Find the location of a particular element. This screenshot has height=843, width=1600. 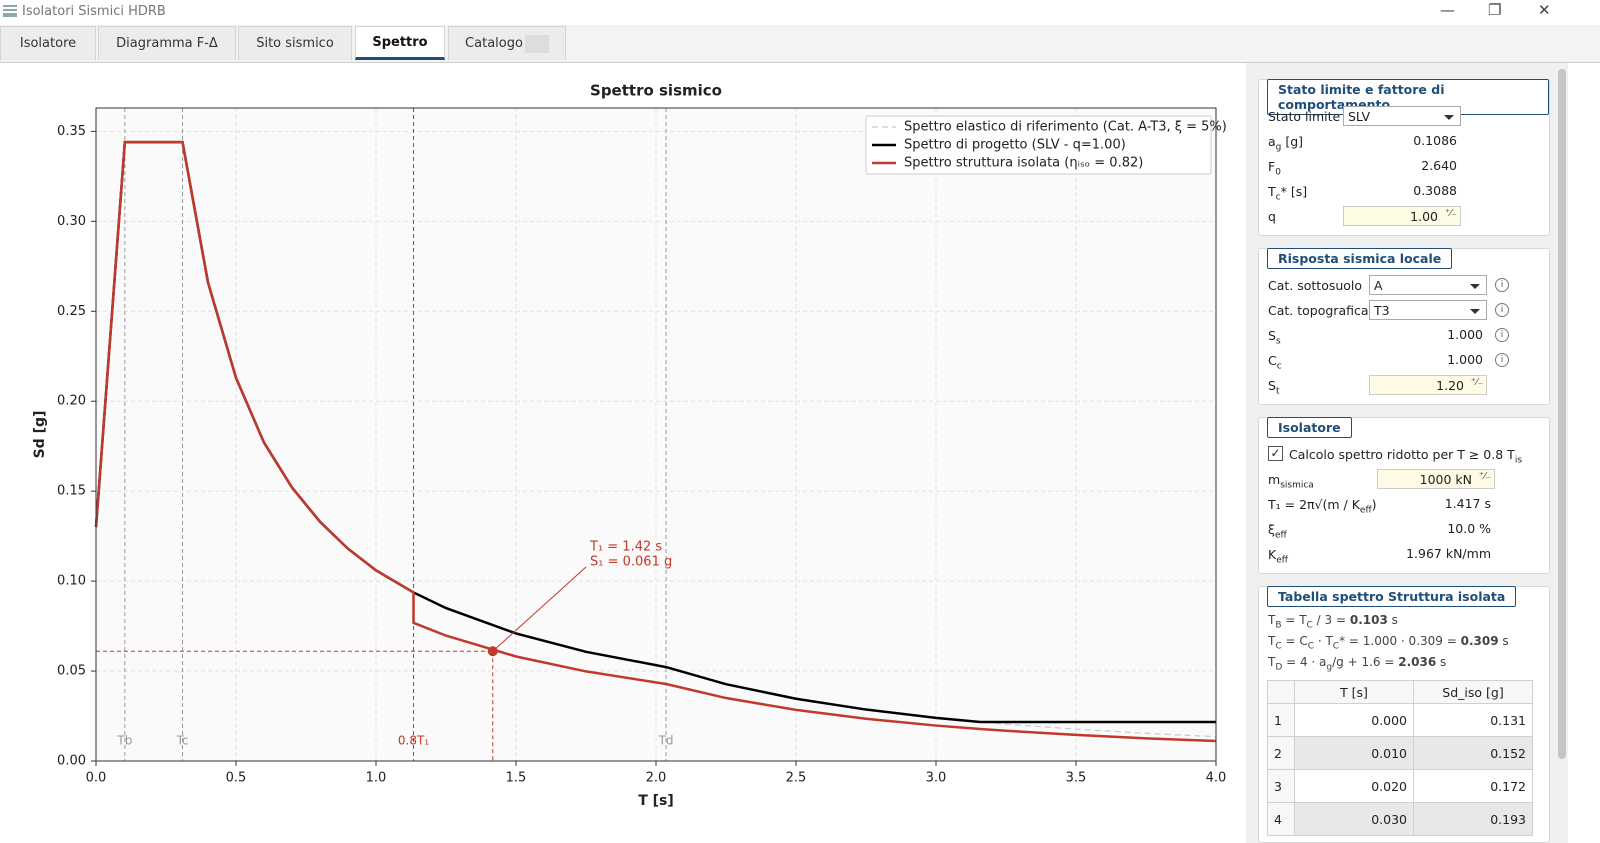

tab: Diagramma F-Δ is located at coordinates (167, 43).